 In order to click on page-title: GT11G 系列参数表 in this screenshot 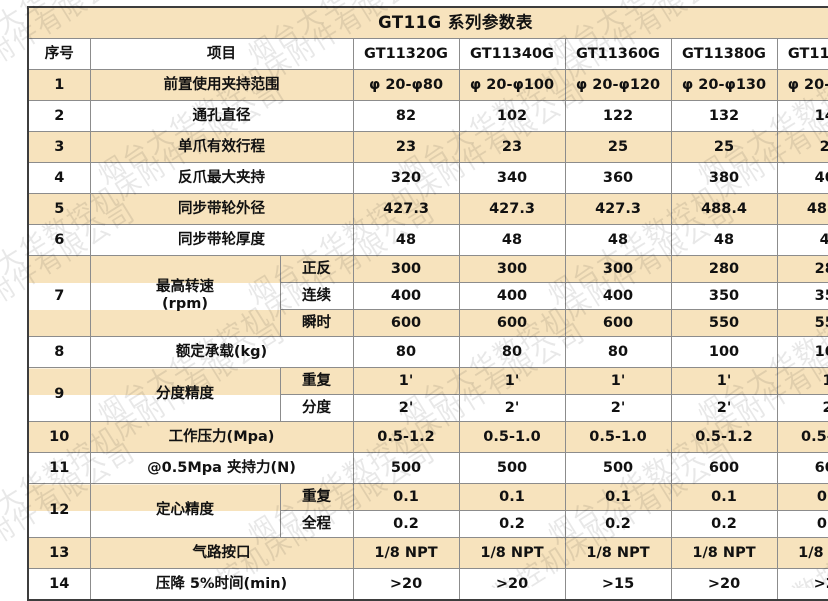, I will do `click(427, 22)`.